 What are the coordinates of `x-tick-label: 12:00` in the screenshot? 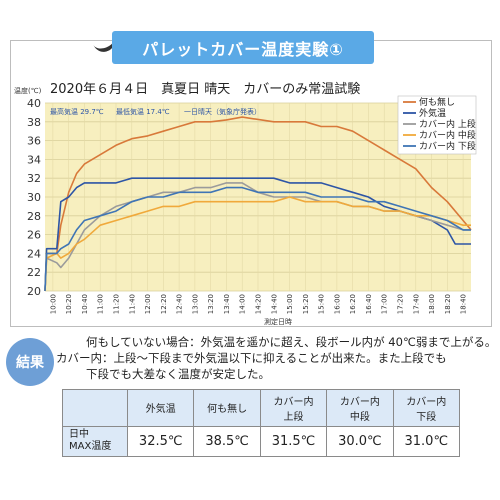 It's located at (148, 304).